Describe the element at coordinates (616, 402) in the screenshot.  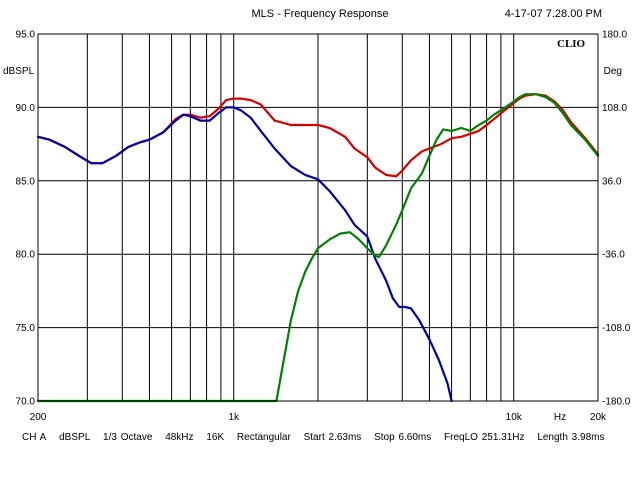
I see `y2-tick-label: -180.0` at that location.